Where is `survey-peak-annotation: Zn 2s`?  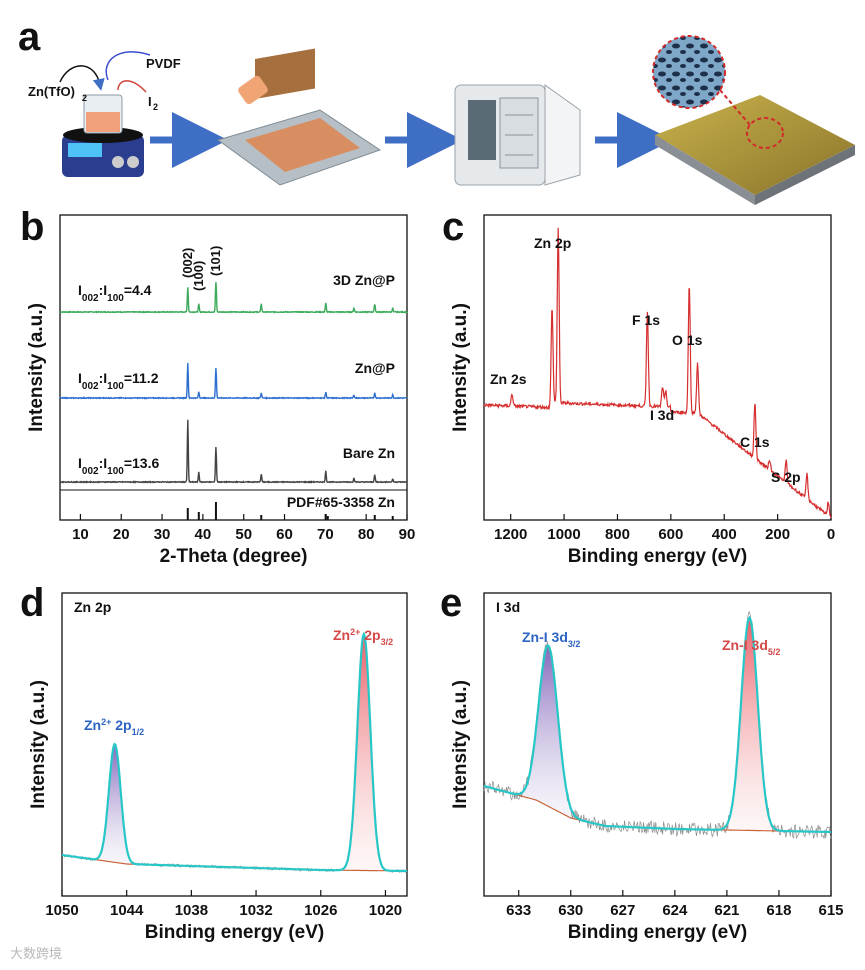 survey-peak-annotation: Zn 2s is located at coordinates (508, 379).